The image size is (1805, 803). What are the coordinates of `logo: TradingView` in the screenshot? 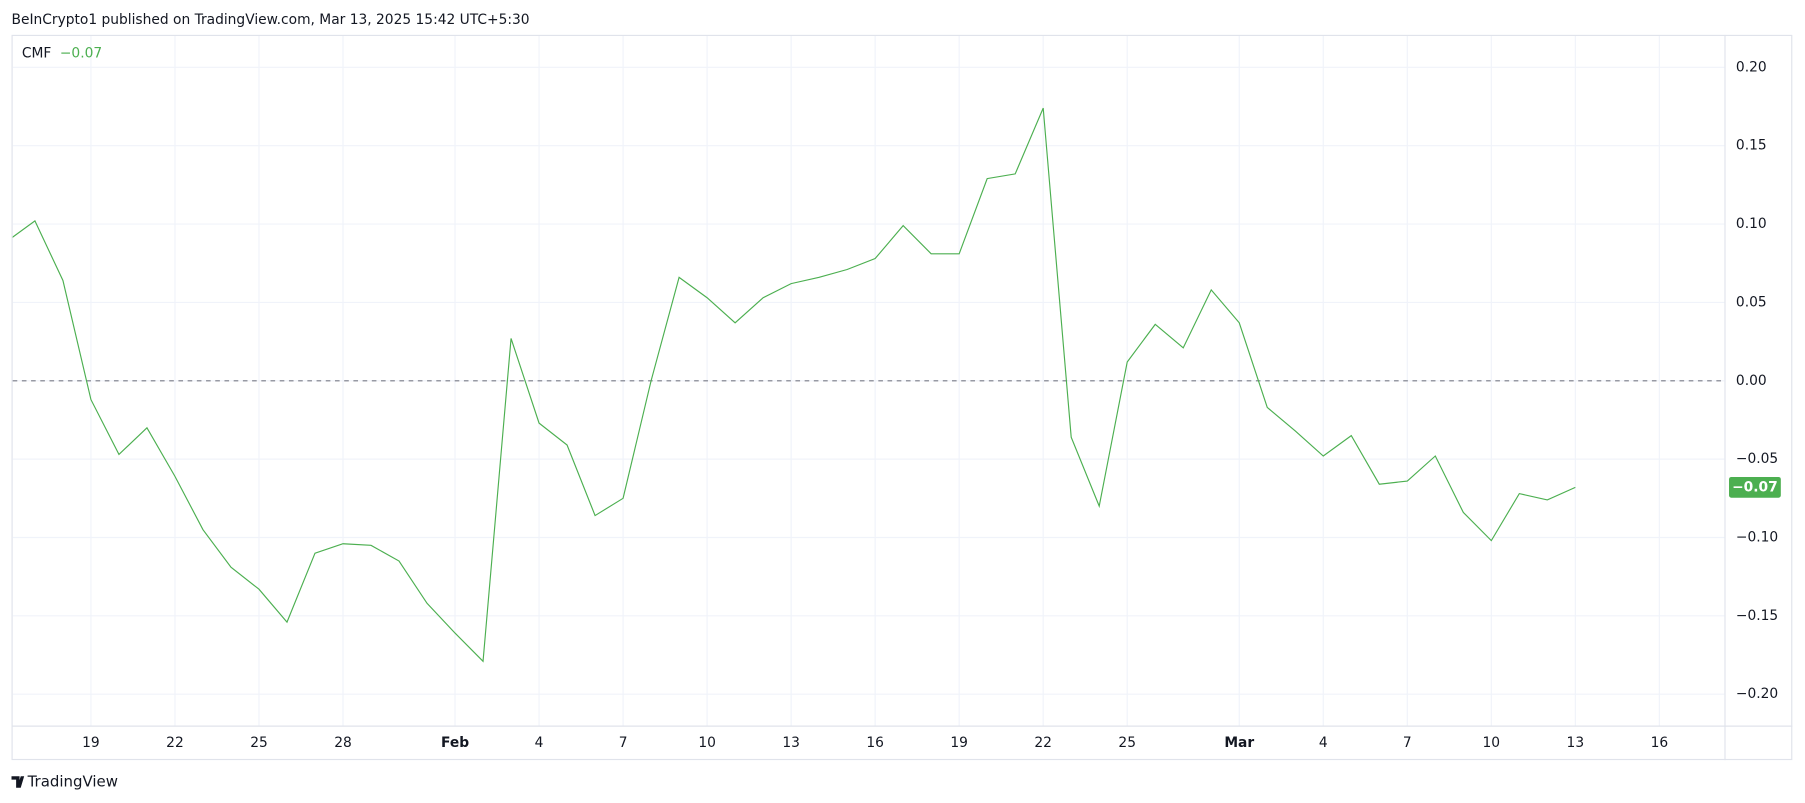 It's located at (64, 781).